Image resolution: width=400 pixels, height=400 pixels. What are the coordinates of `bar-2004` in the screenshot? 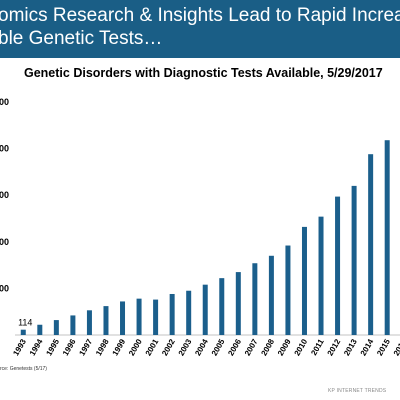 It's located at (205, 309).